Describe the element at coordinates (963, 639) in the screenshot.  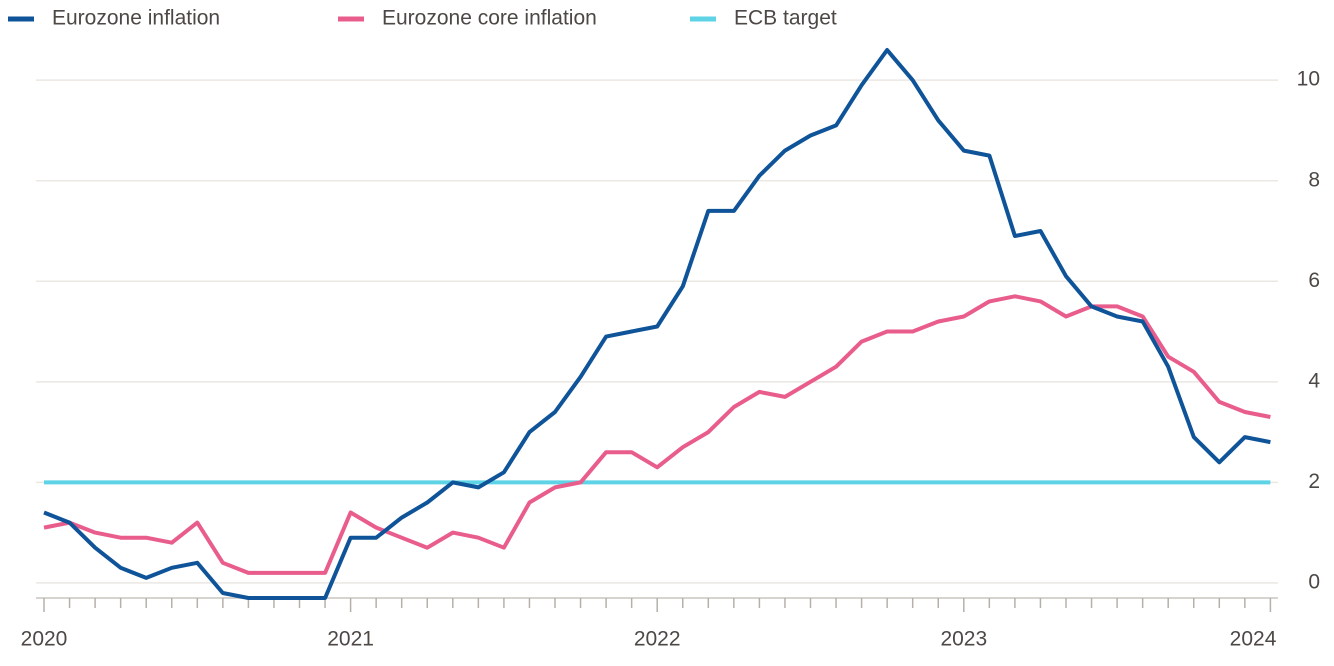
I see `x-tick-label: 2023` at that location.